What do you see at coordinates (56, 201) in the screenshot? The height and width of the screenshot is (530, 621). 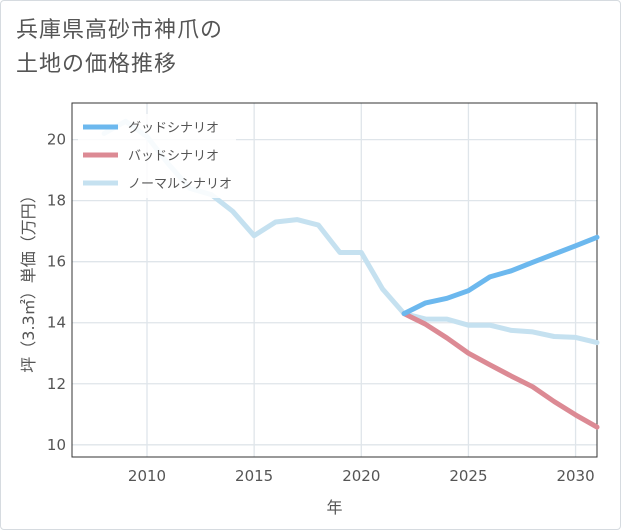 I see `y-tick-label: 18` at bounding box center [56, 201].